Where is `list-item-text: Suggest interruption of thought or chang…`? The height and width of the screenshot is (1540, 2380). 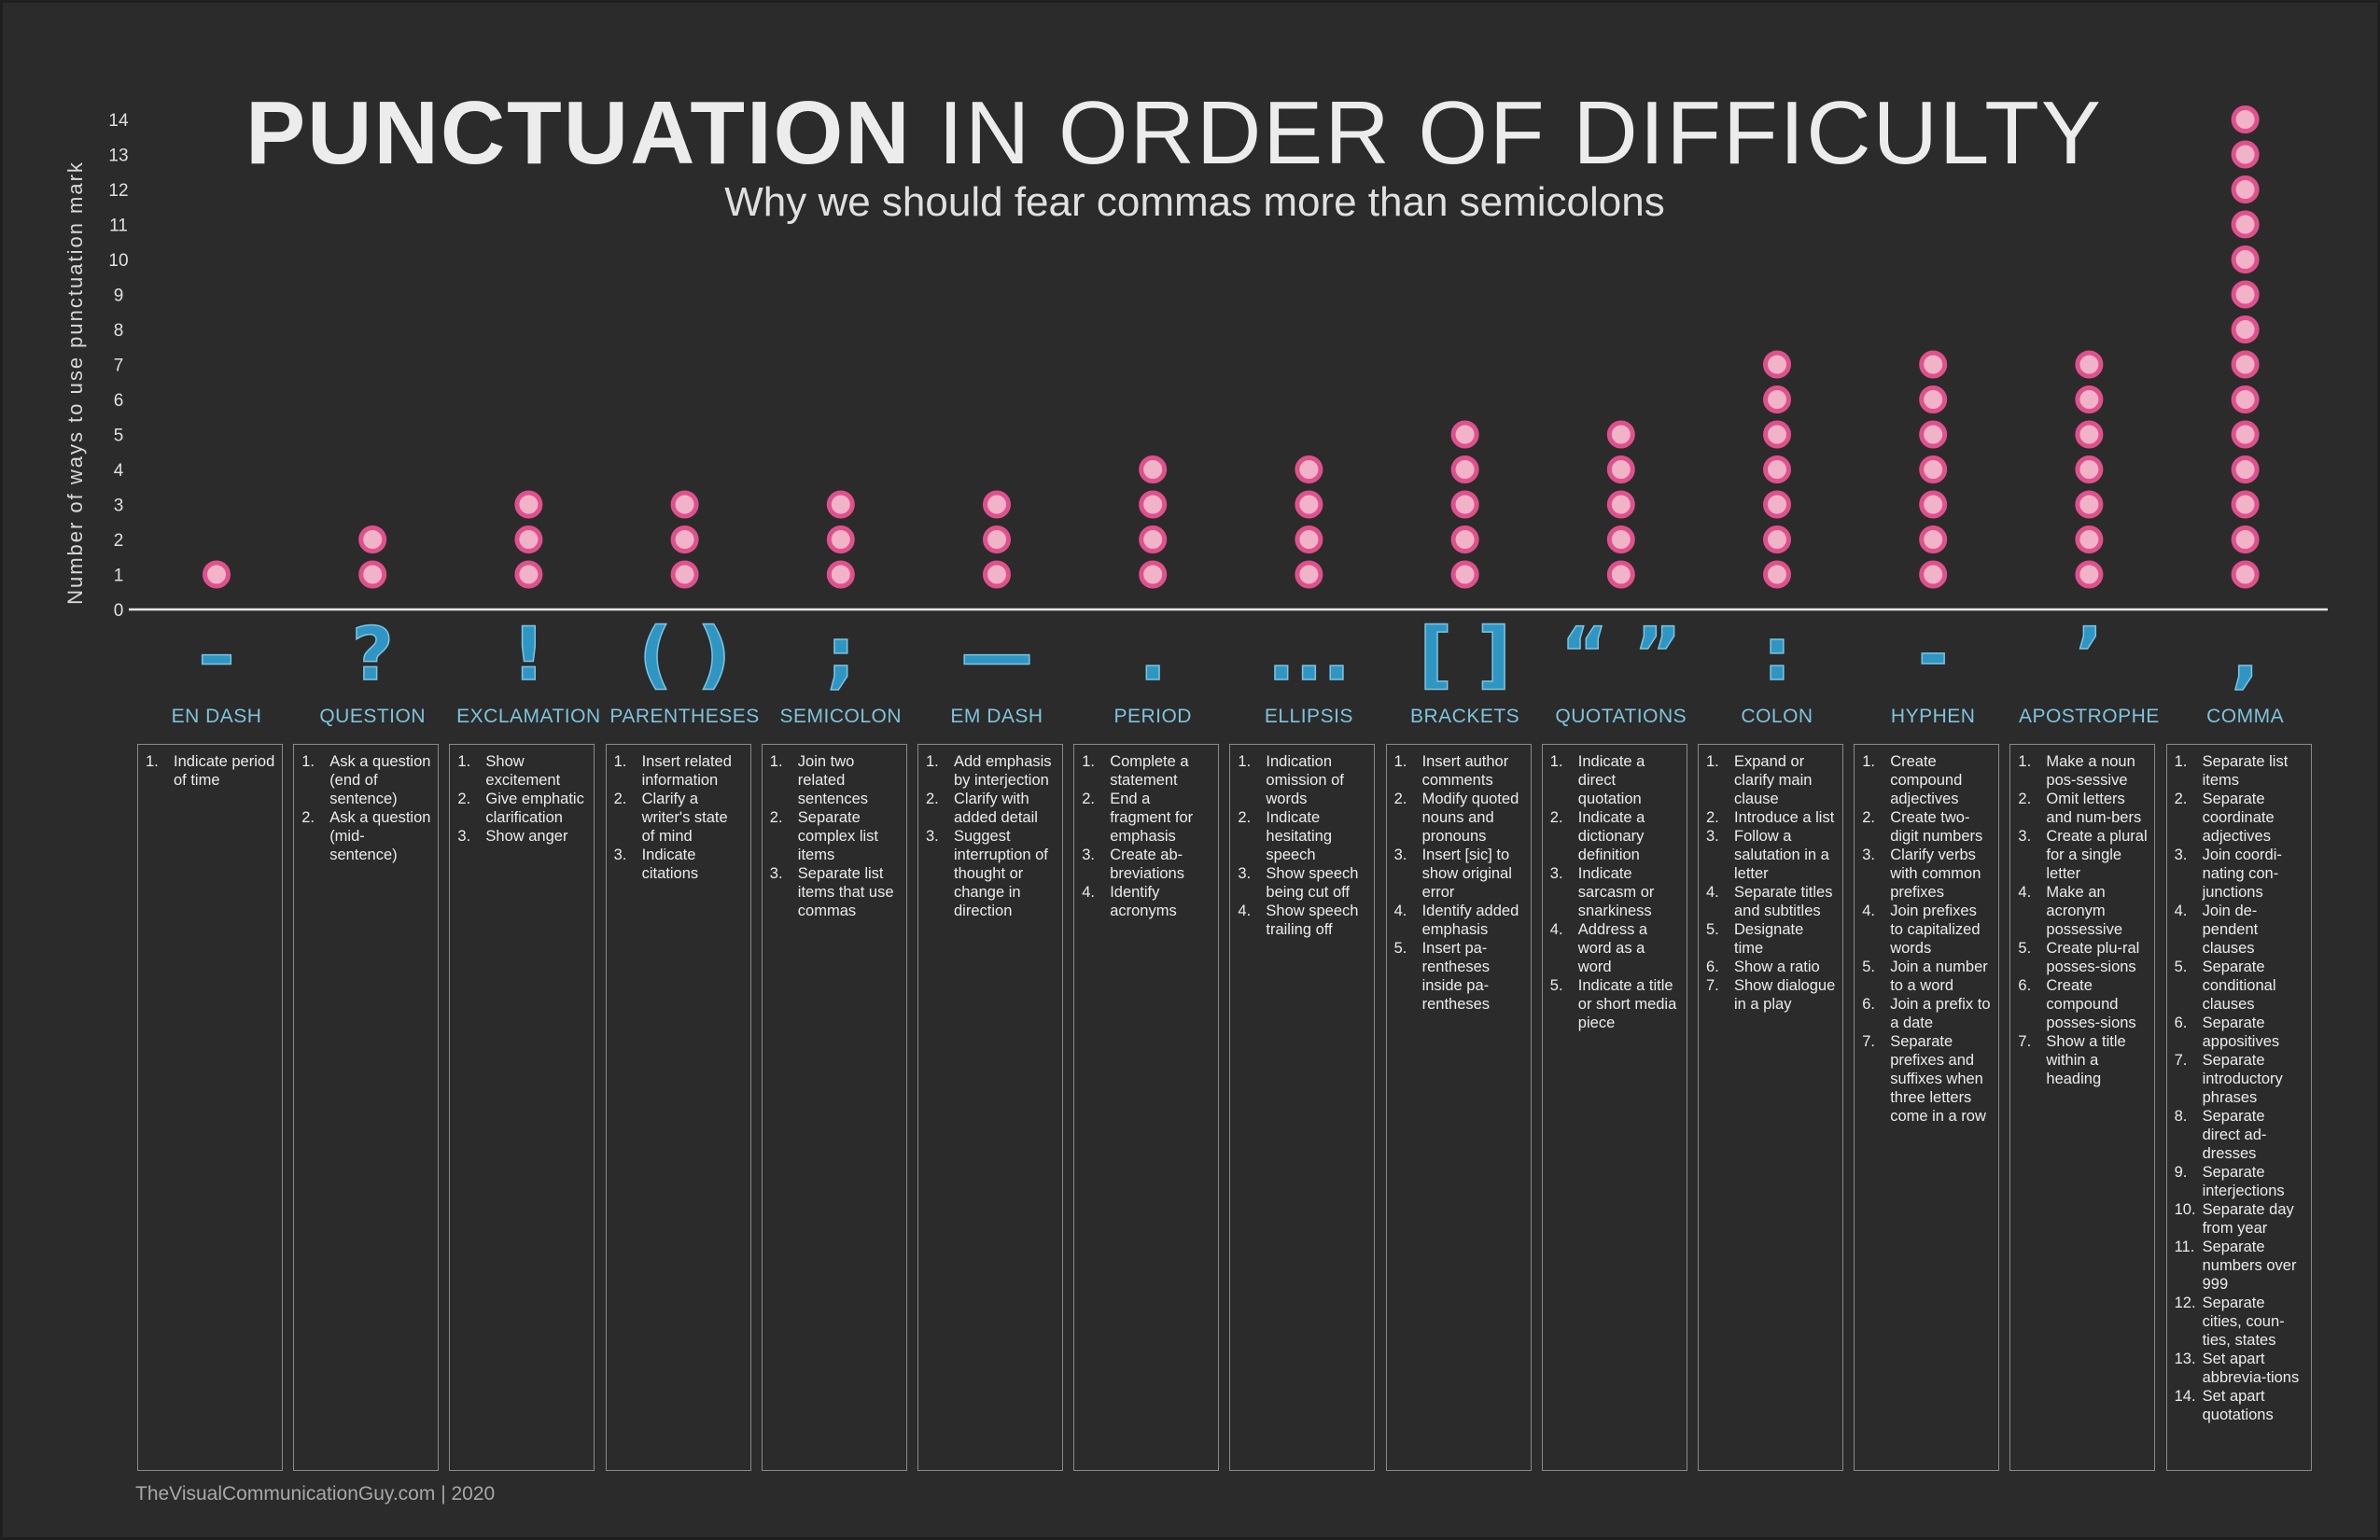
list-item-text: Suggest interruption of thought or chang… is located at coordinates (1001, 873).